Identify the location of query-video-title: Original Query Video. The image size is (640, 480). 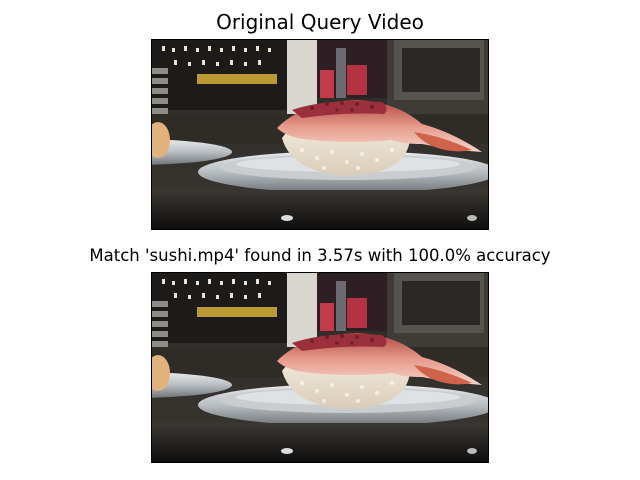
(320, 22).